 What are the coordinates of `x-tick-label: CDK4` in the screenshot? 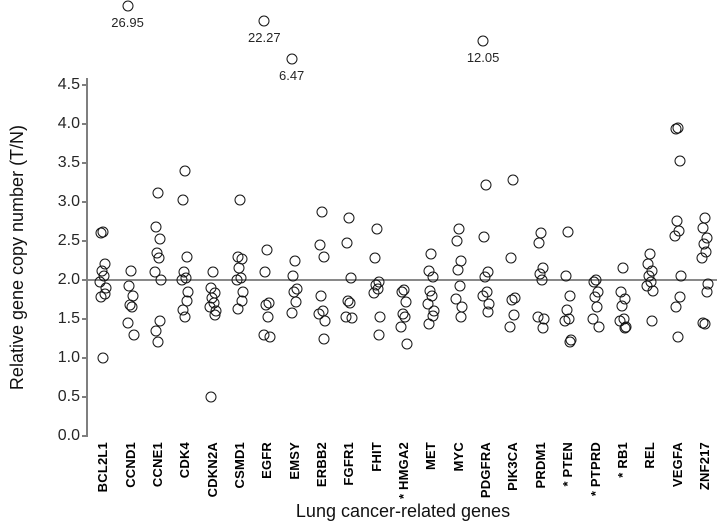 It's located at (185, 460).